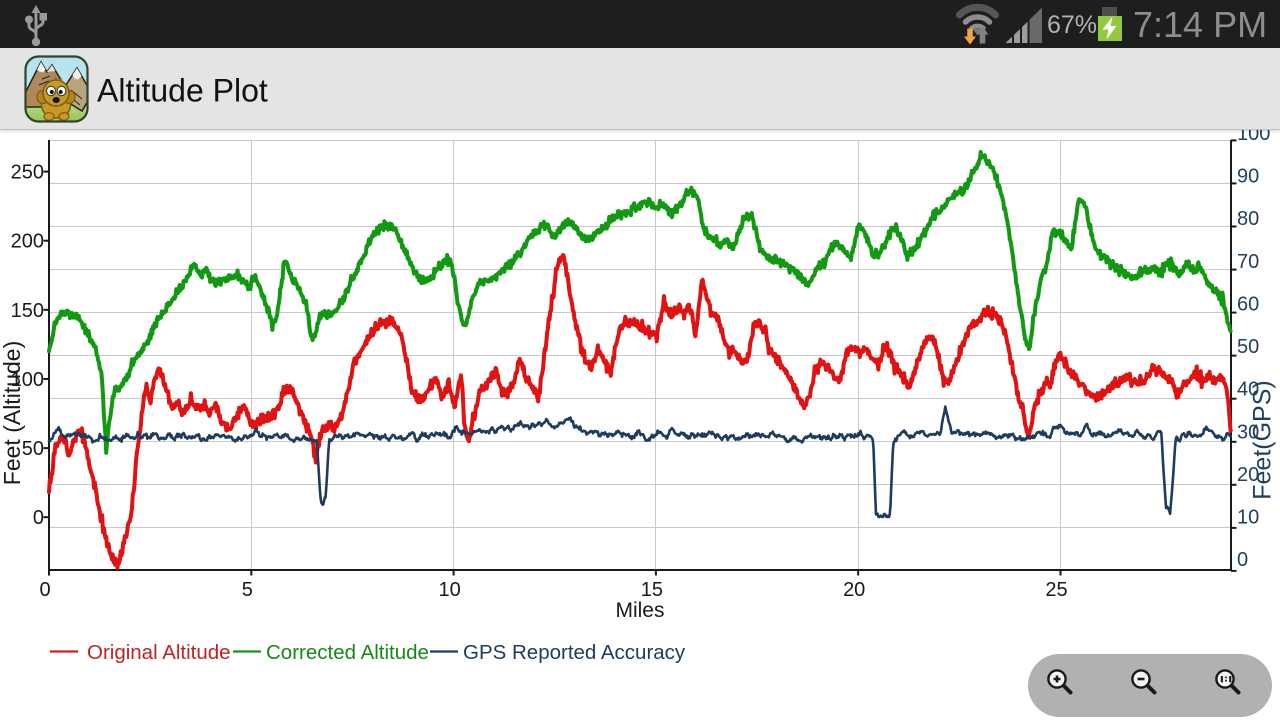 This screenshot has width=1280, height=720. Describe the element at coordinates (574, 652) in the screenshot. I see `svg-text: GPS Reported Accuracy` at that location.